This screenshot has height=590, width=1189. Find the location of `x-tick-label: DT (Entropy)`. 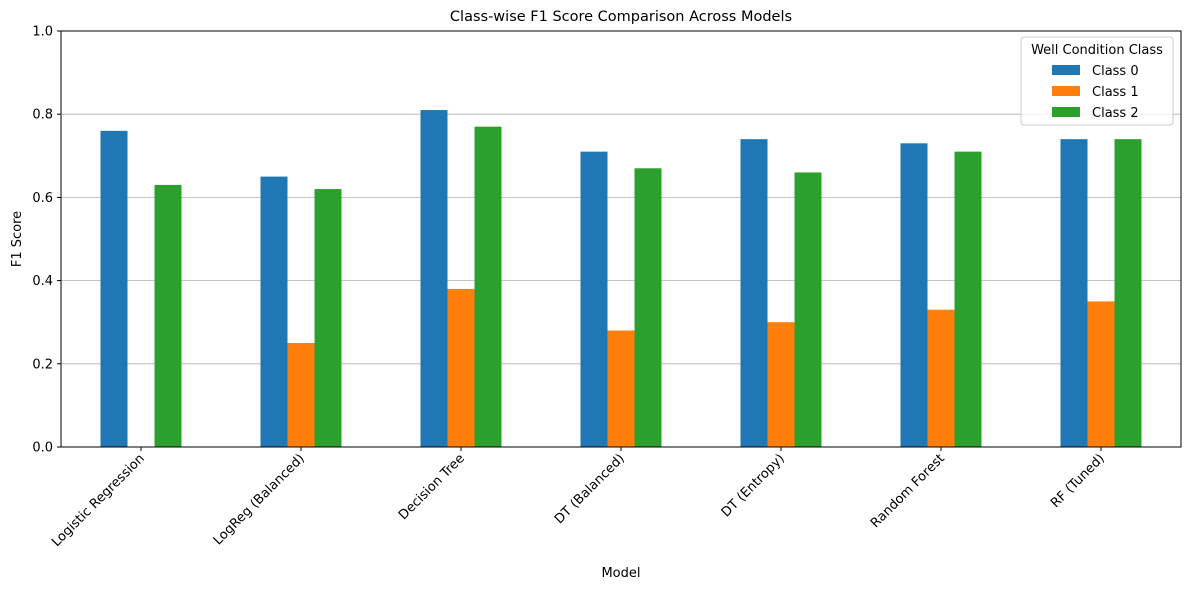

x-tick-label: DT (Entropy) is located at coordinates (753, 485).